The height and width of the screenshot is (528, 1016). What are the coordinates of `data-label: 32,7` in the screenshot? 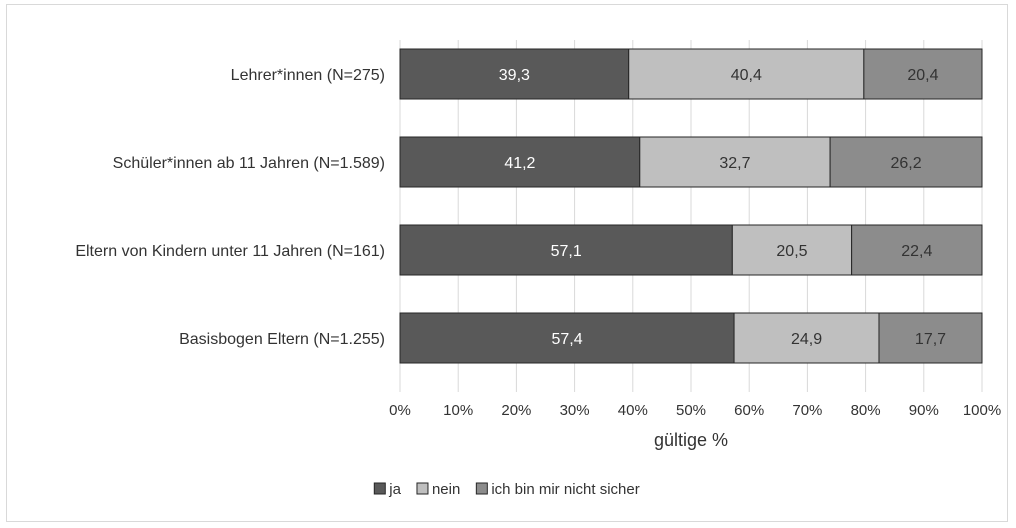 It's located at (734, 163).